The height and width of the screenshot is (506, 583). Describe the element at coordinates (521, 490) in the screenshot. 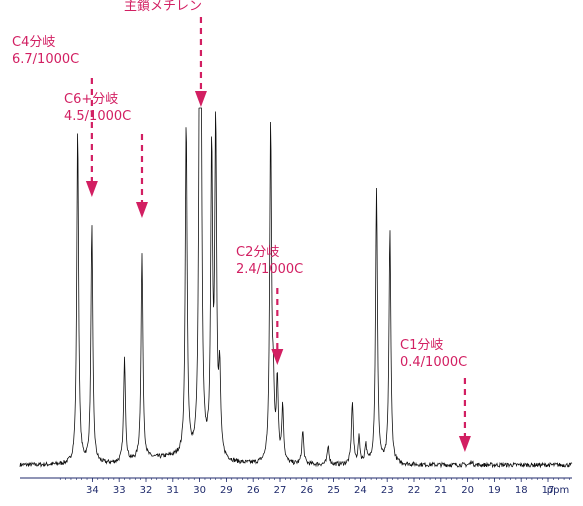

I see `x-tick-label: 18` at that location.